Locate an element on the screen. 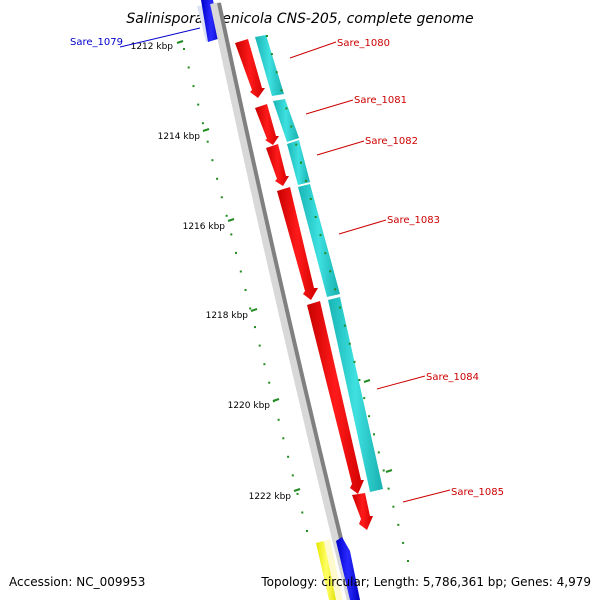 The image size is (600, 600). tick-1218: 1218 kbp is located at coordinates (232, 314).